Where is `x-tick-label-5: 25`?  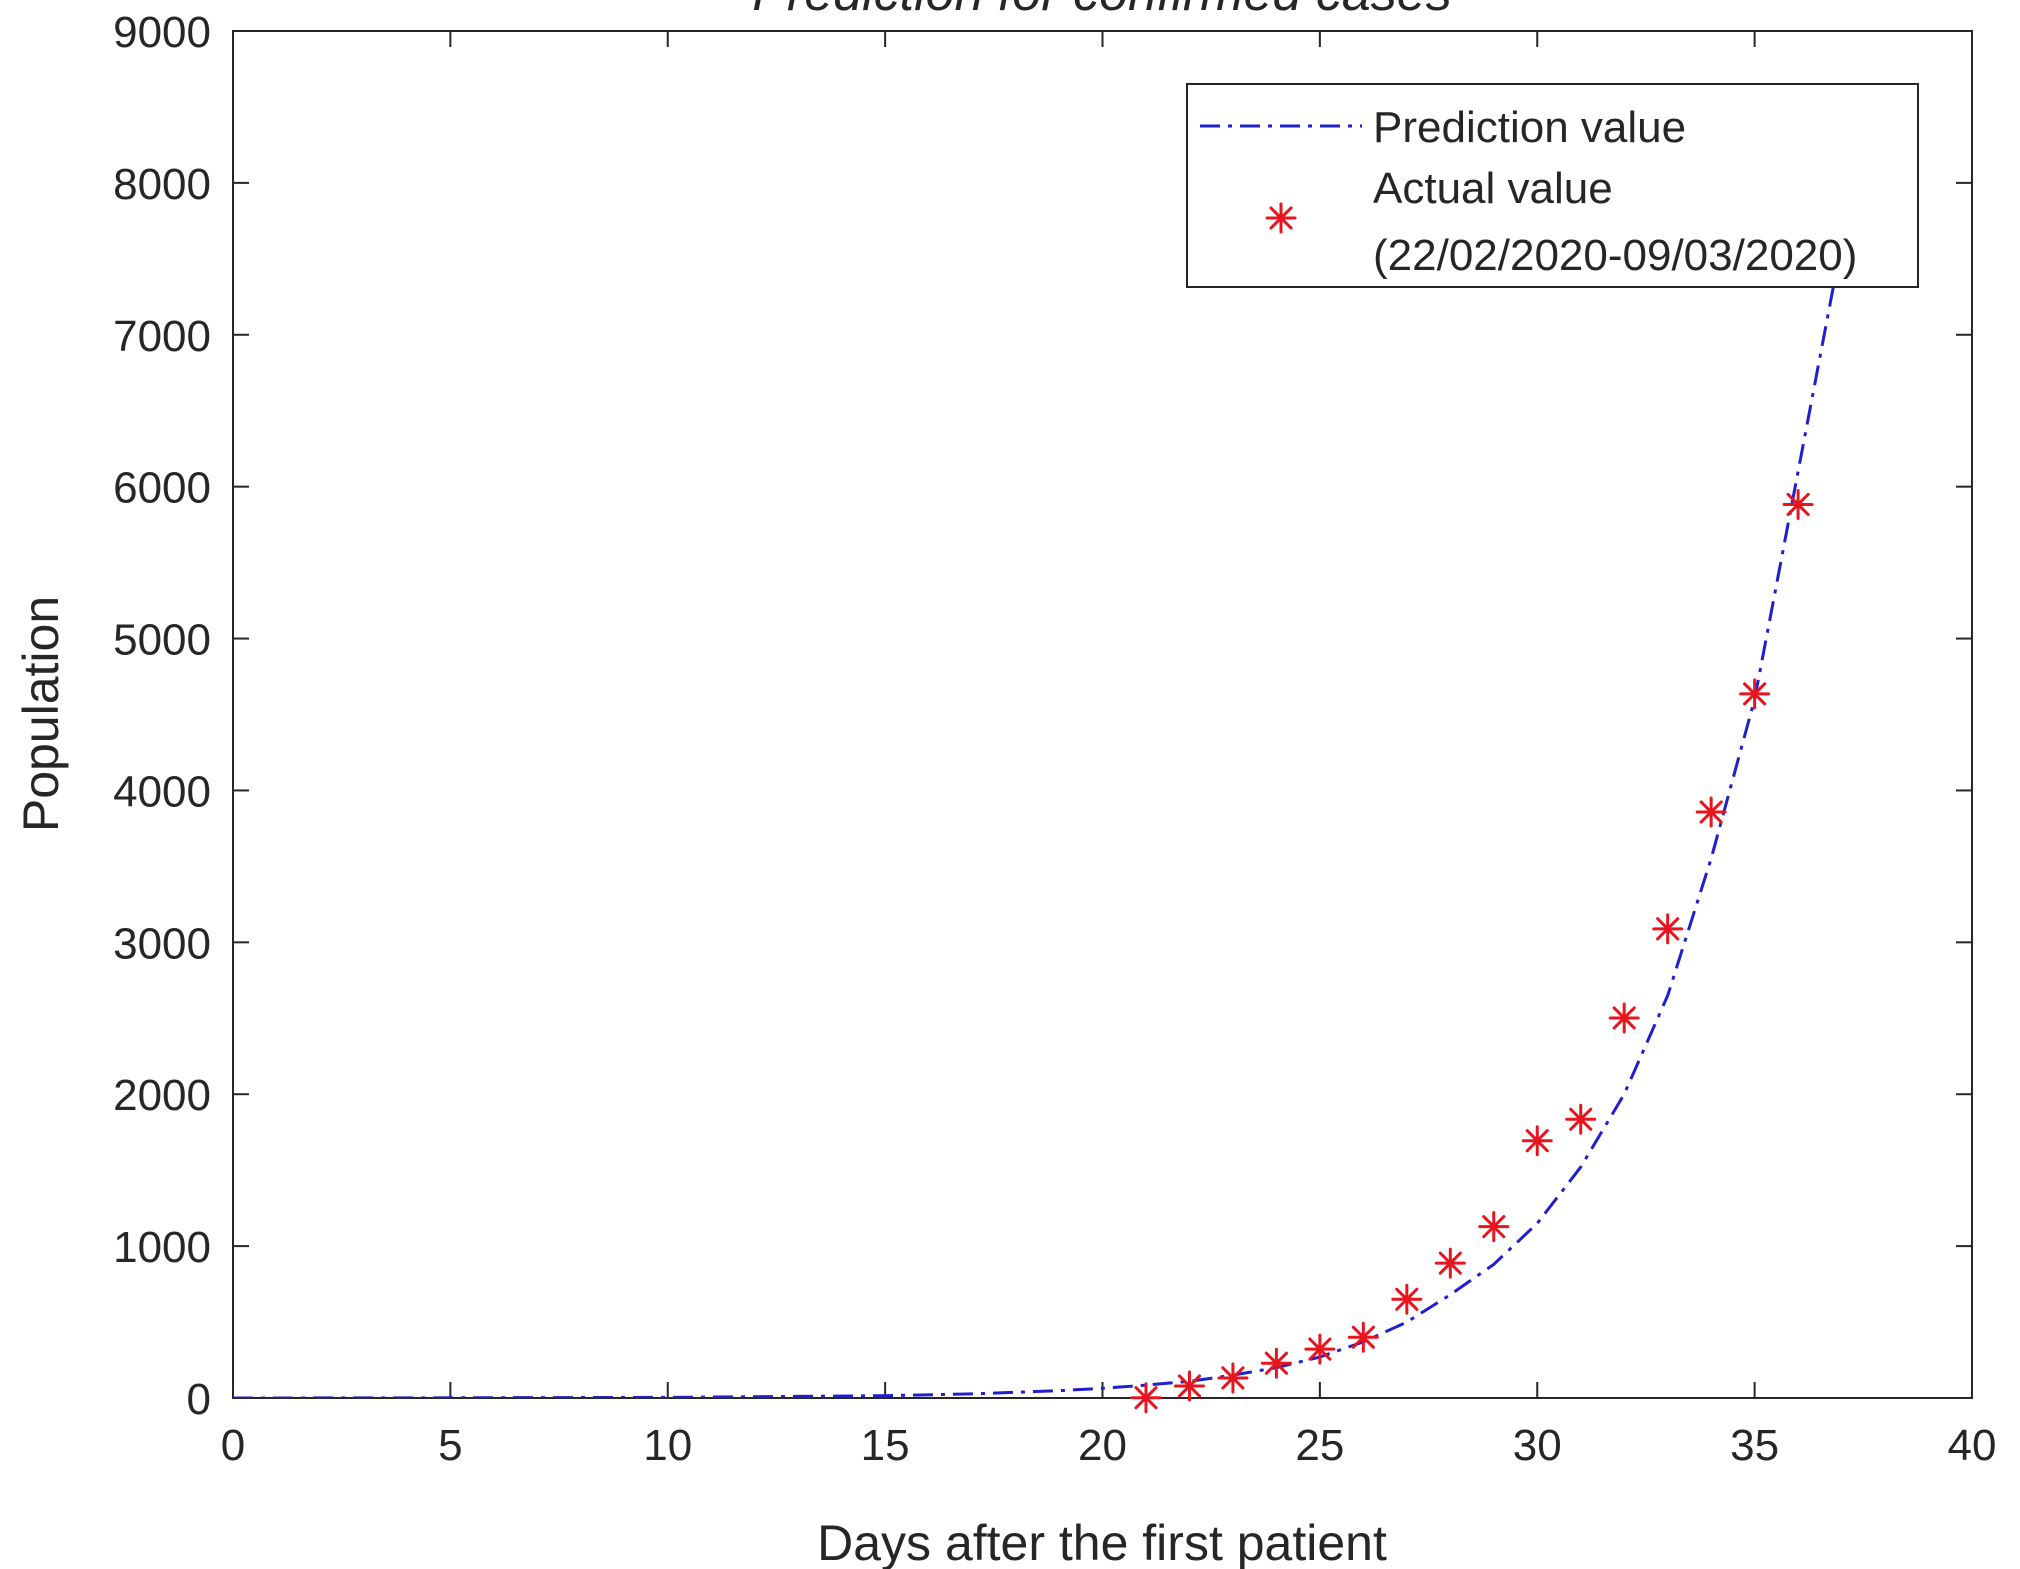 x-tick-label-5: 25 is located at coordinates (1319, 1445).